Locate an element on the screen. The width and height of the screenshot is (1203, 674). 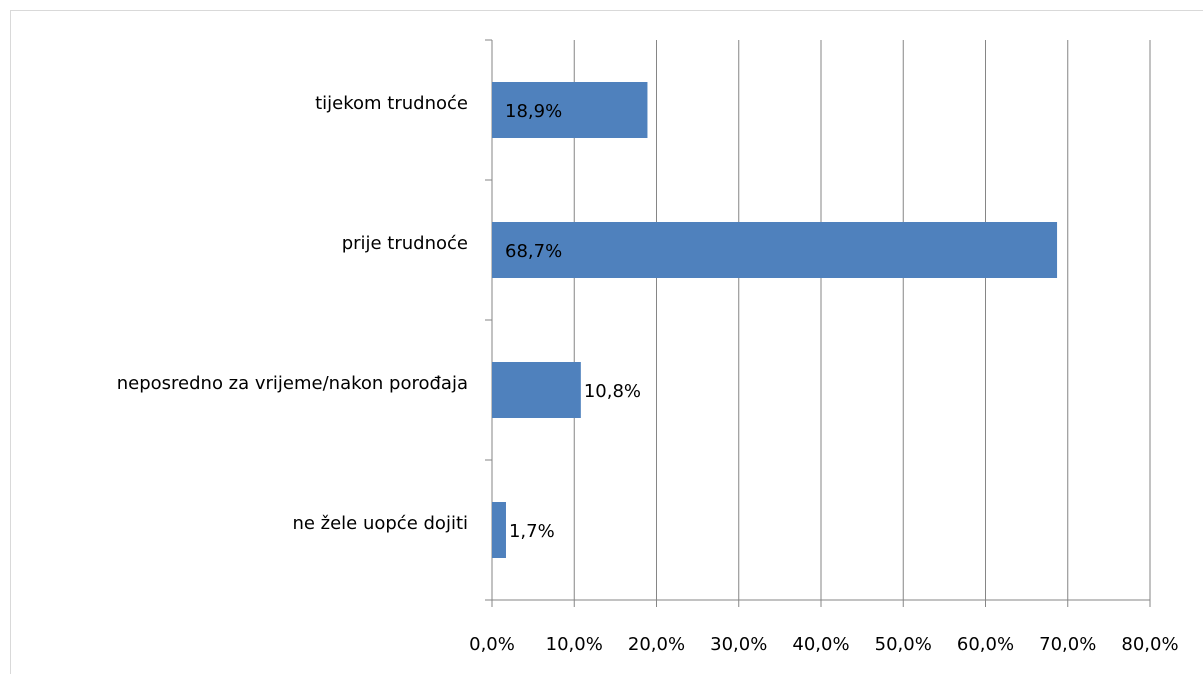
value-label: 1,7% is located at coordinates (532, 531).